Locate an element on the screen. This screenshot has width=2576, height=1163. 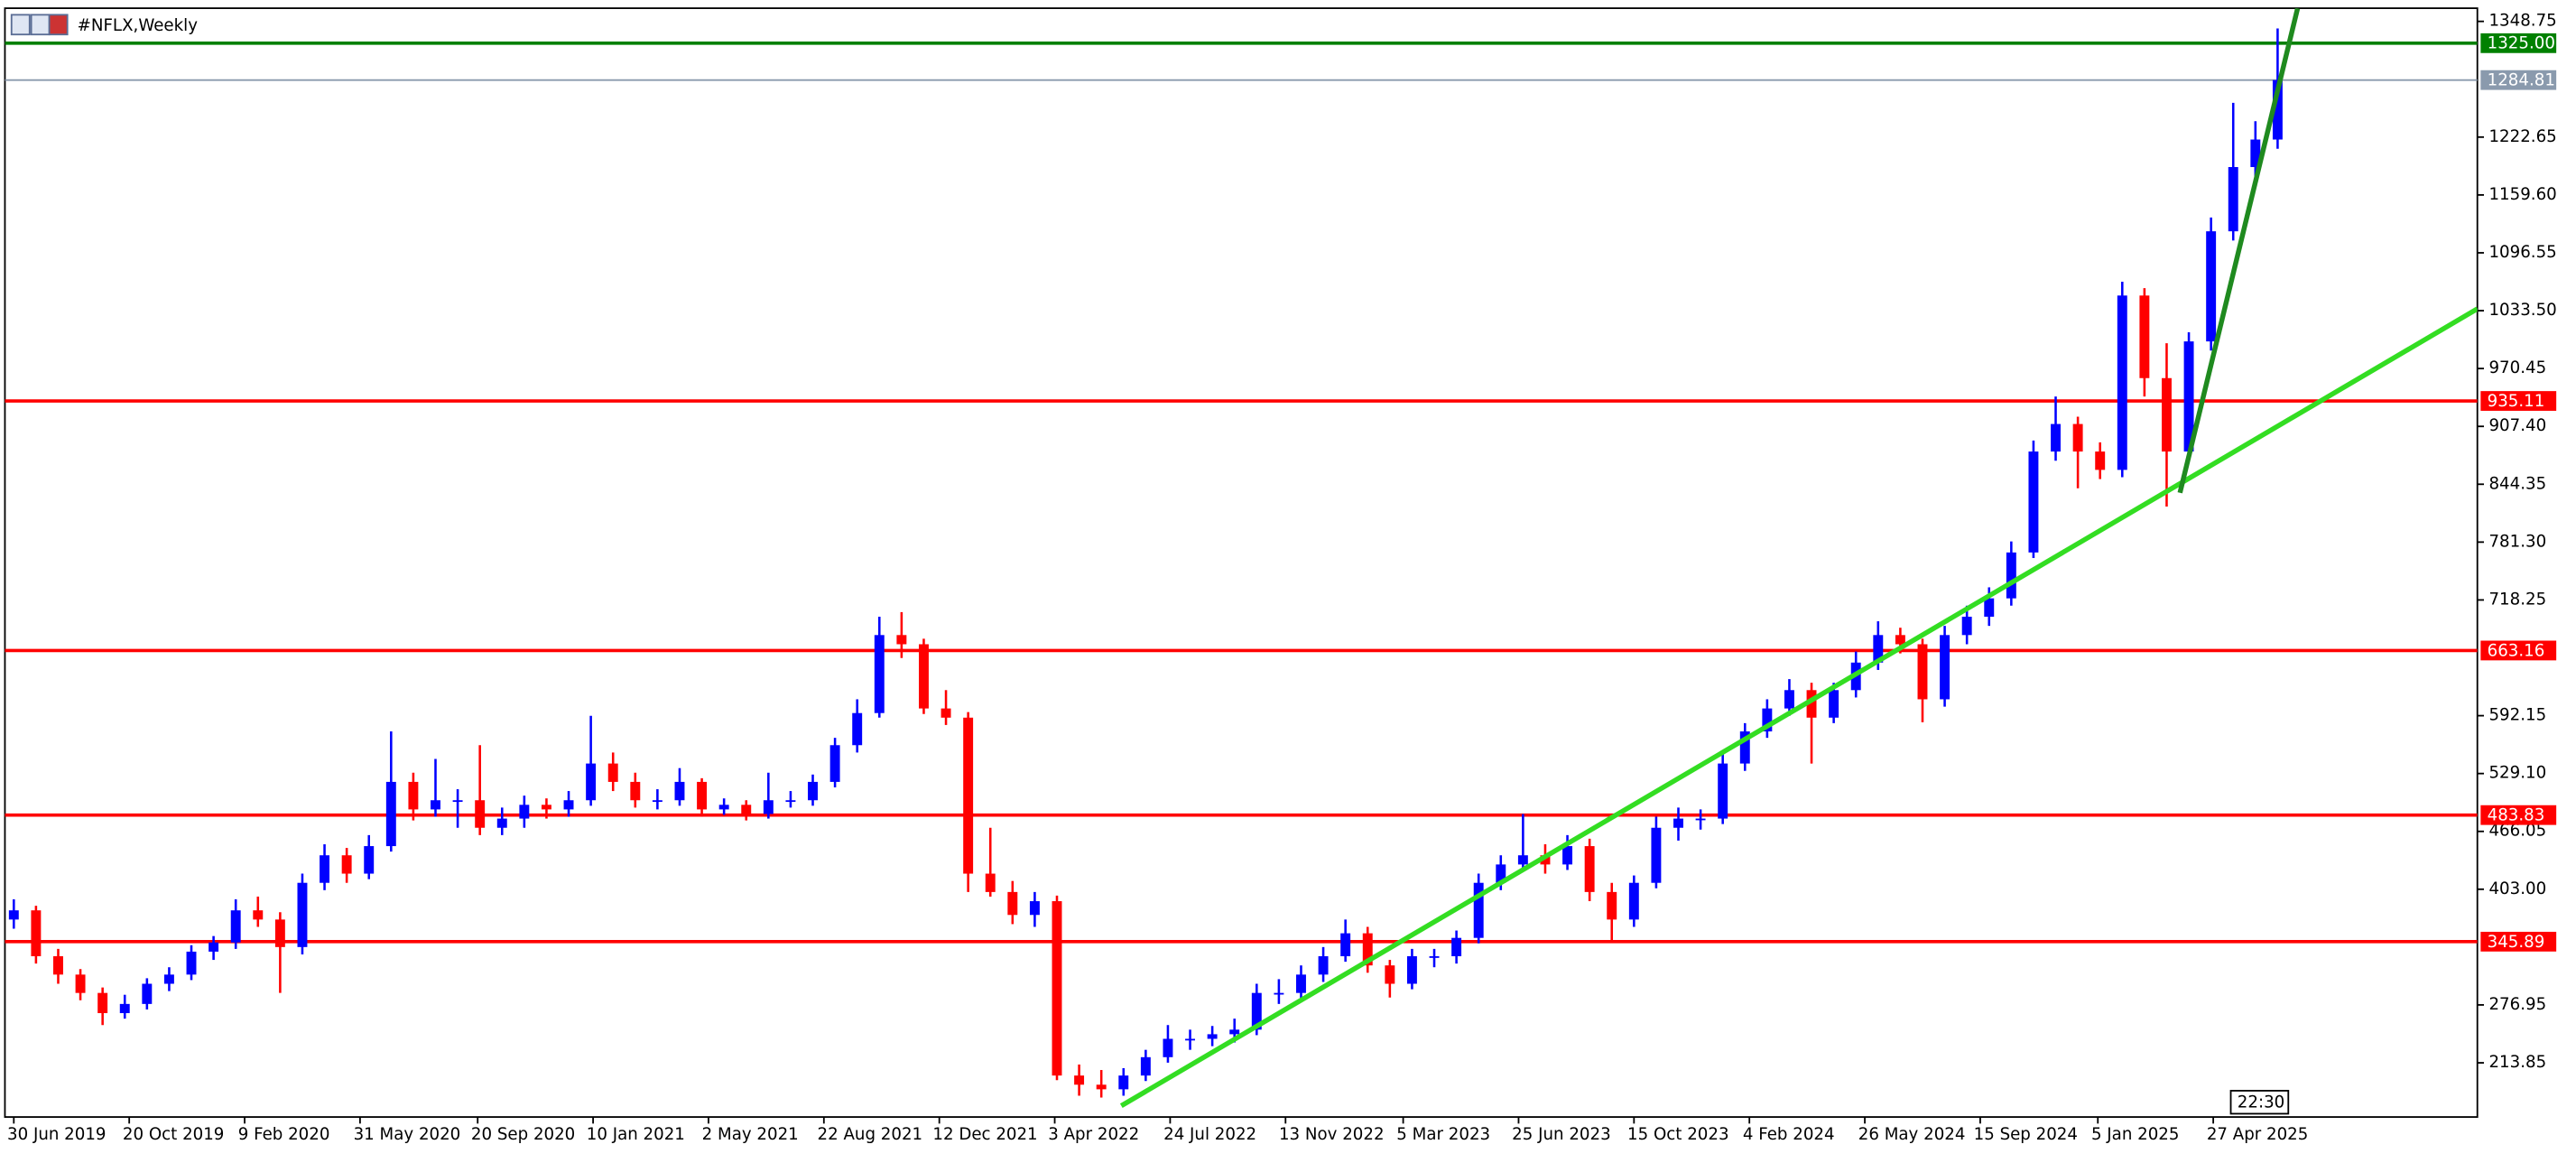
symbol-title: #NFLX,Weekly is located at coordinates (138, 25).